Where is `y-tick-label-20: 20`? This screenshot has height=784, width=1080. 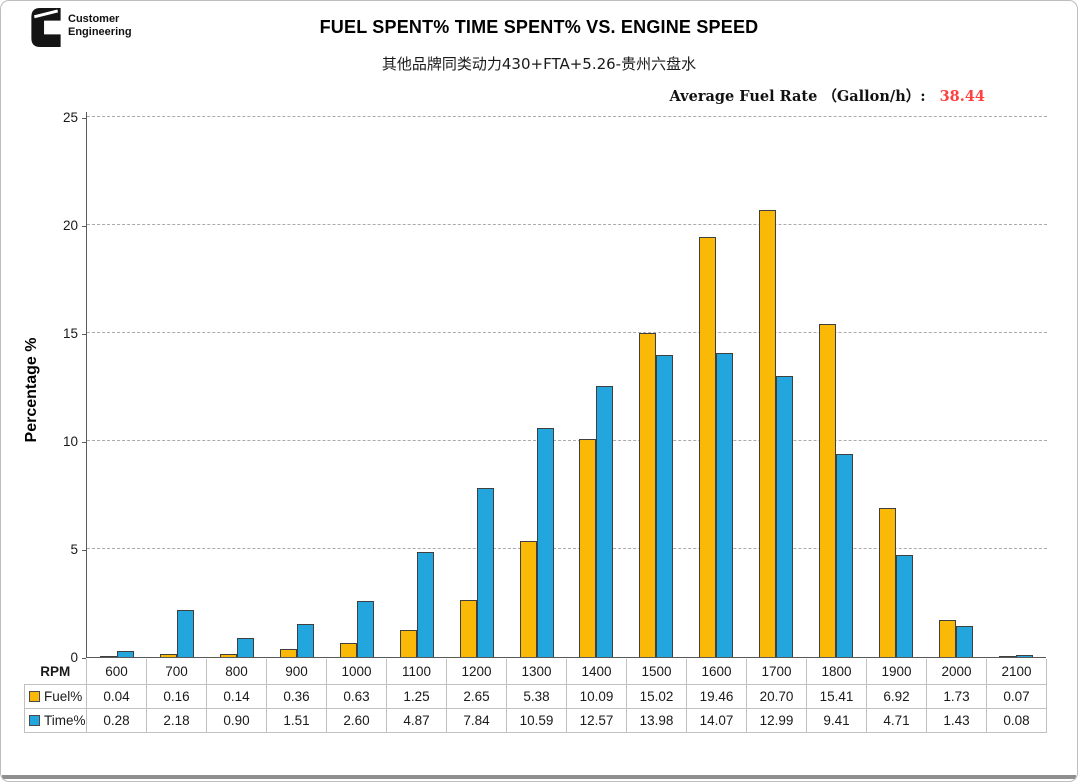
y-tick-label-20: 20 is located at coordinates (70, 225).